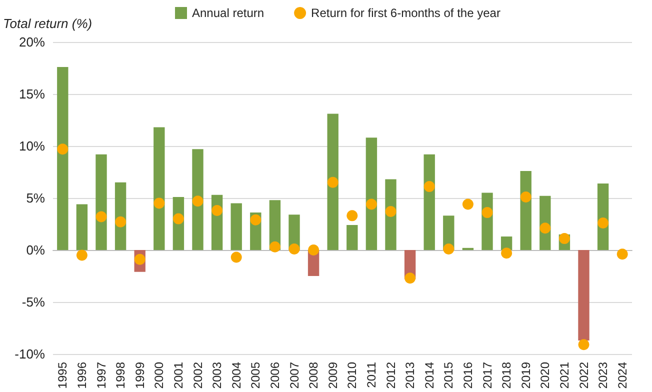 This screenshot has height=392, width=652. Describe the element at coordinates (255, 375) in the screenshot. I see `x-tick-label: 2005` at that location.